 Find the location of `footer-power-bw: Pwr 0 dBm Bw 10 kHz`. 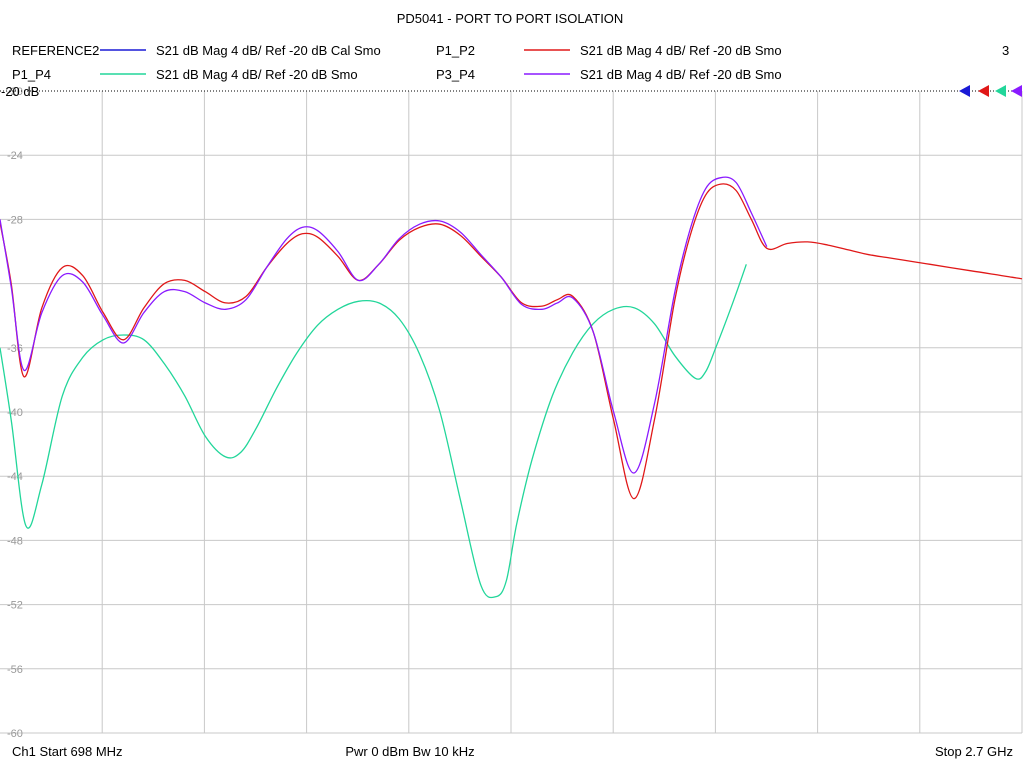

footer-power-bw: Pwr 0 dBm Bw 10 kHz is located at coordinates (409, 751).